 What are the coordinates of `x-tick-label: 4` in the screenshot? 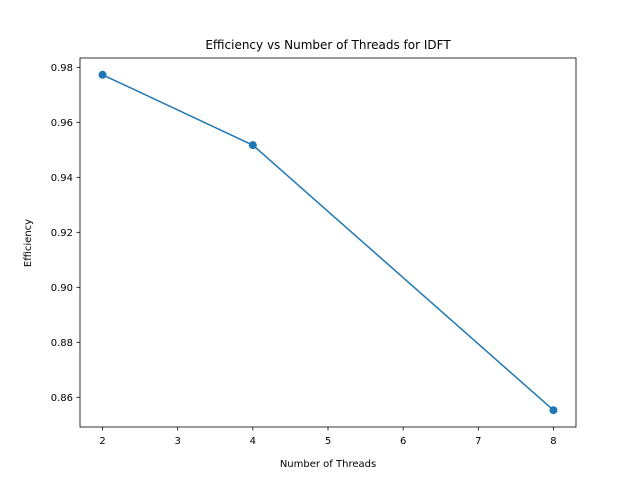 It's located at (253, 441).